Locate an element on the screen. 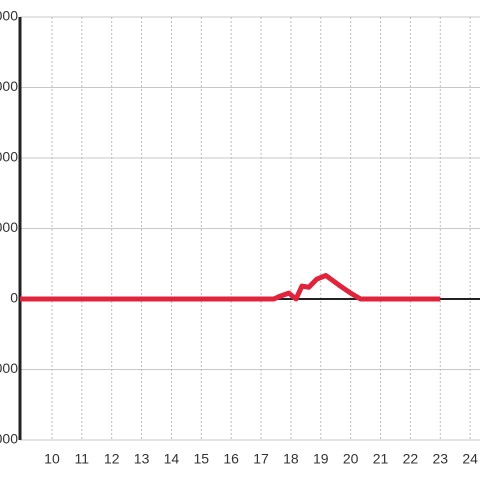 This screenshot has width=480, height=480. y-tick-label: 9,000 is located at coordinates (9, 86).